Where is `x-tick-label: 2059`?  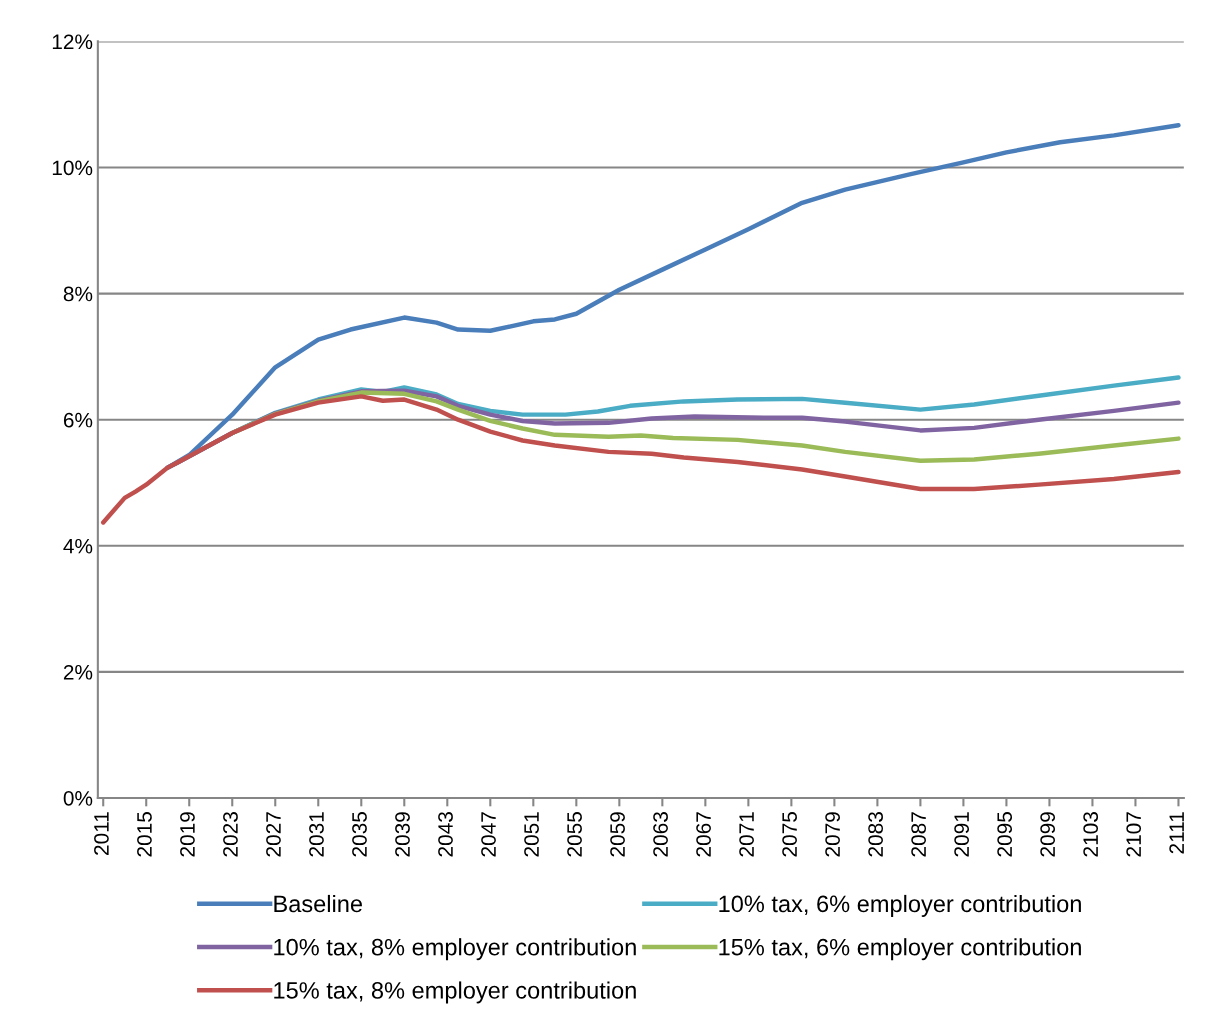
x-tick-label: 2059 is located at coordinates (617, 834).